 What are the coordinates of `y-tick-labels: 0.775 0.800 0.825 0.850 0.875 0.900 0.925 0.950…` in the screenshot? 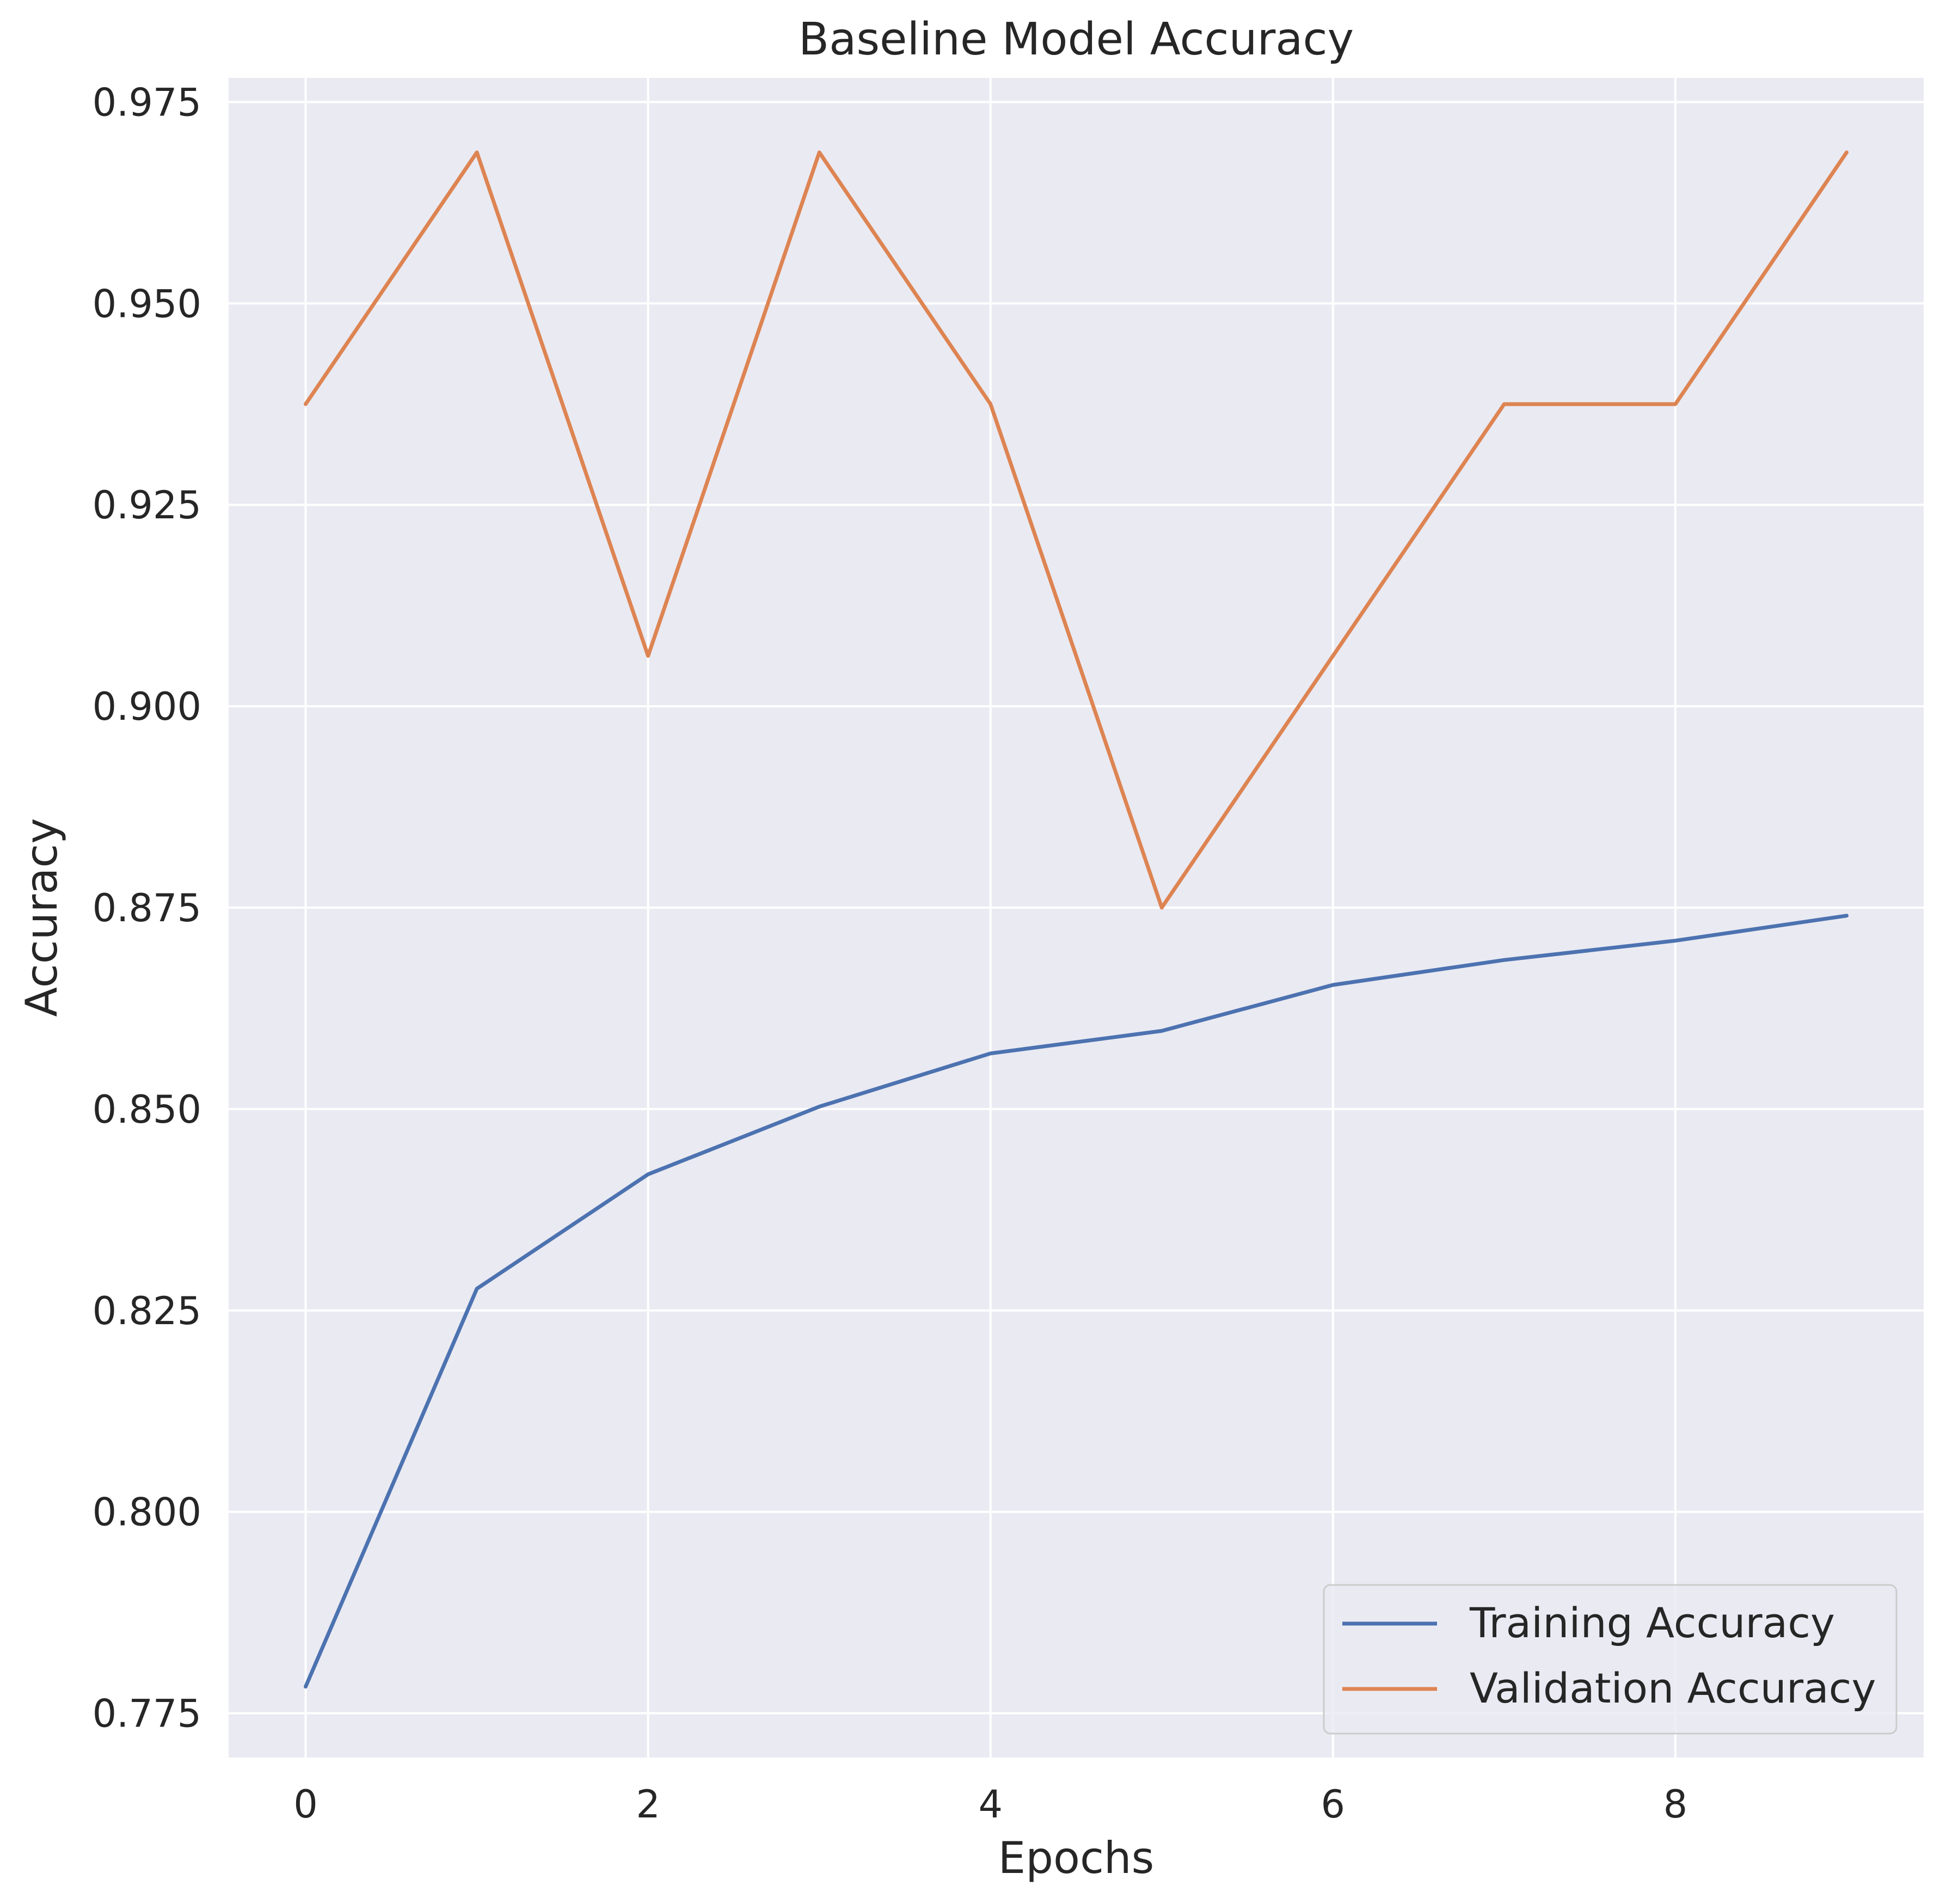 It's located at (147, 908).